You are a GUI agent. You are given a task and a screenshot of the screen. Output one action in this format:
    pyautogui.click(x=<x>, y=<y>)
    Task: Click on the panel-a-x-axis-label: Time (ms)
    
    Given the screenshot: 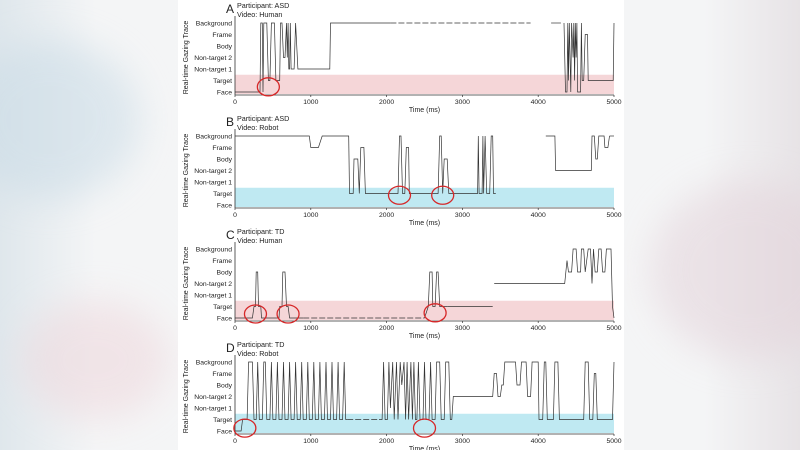 What is the action you would take?
    pyautogui.click(x=424, y=110)
    